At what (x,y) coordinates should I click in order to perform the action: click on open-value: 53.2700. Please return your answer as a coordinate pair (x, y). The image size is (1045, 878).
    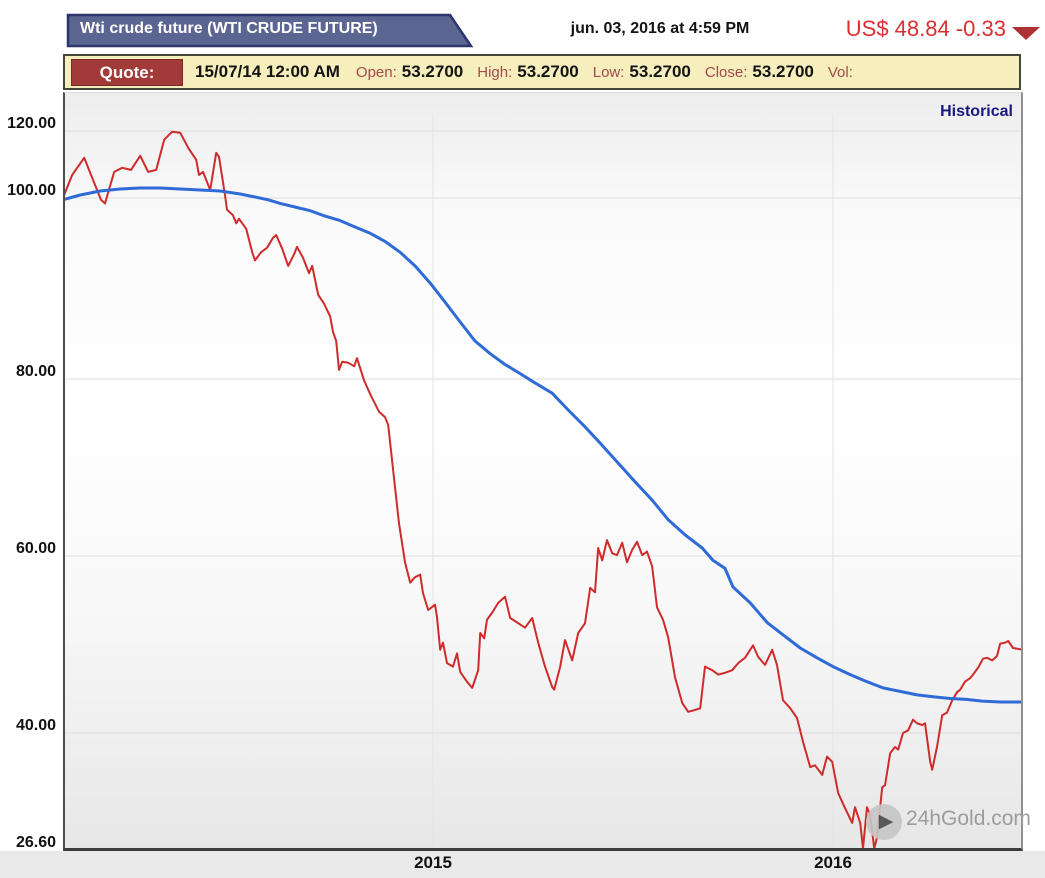
    Looking at the image, I should click on (432, 71).